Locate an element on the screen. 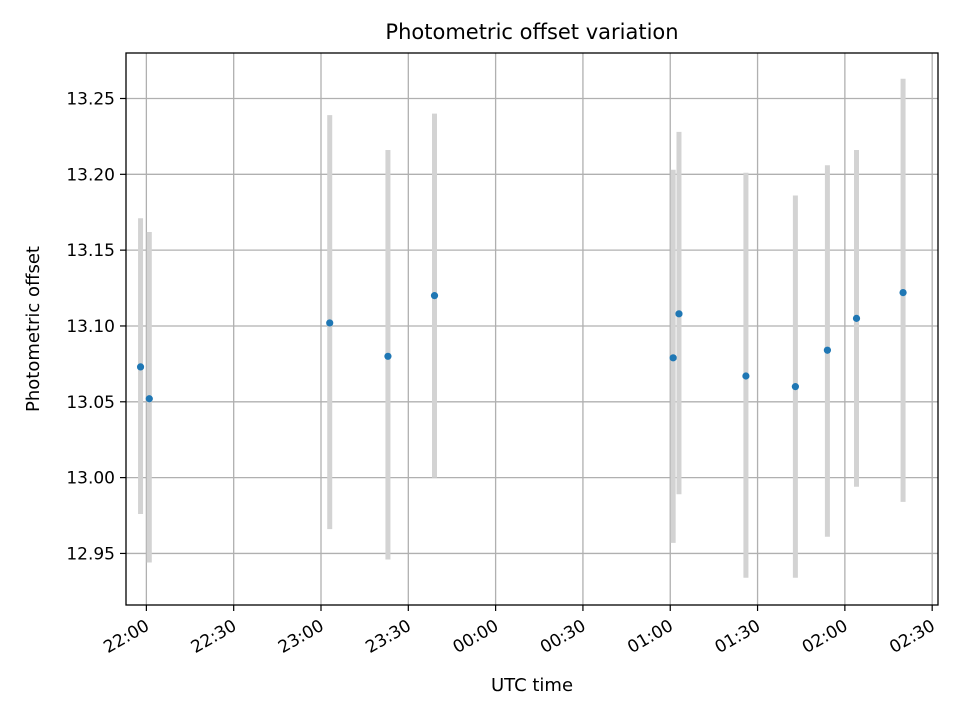 This screenshot has height=720, width=960. data-points is located at coordinates (521, 346).